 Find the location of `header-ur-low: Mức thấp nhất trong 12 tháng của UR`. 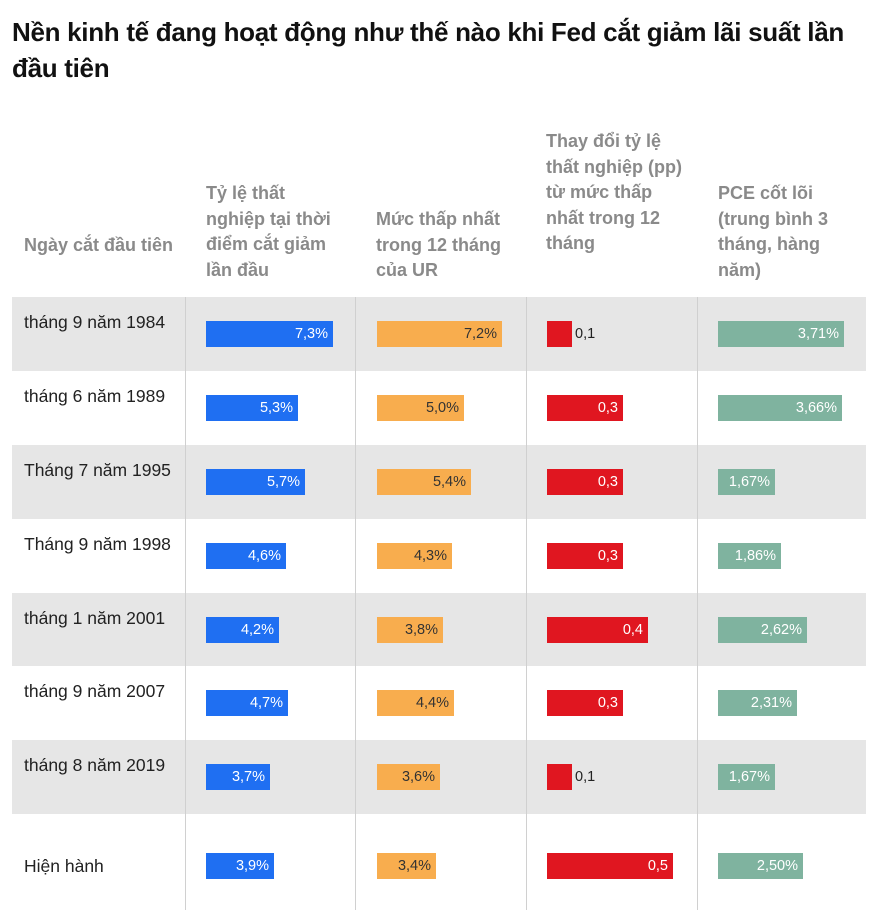

header-ur-low: Mức thấp nhất trong 12 tháng của UR is located at coordinates (438, 245).